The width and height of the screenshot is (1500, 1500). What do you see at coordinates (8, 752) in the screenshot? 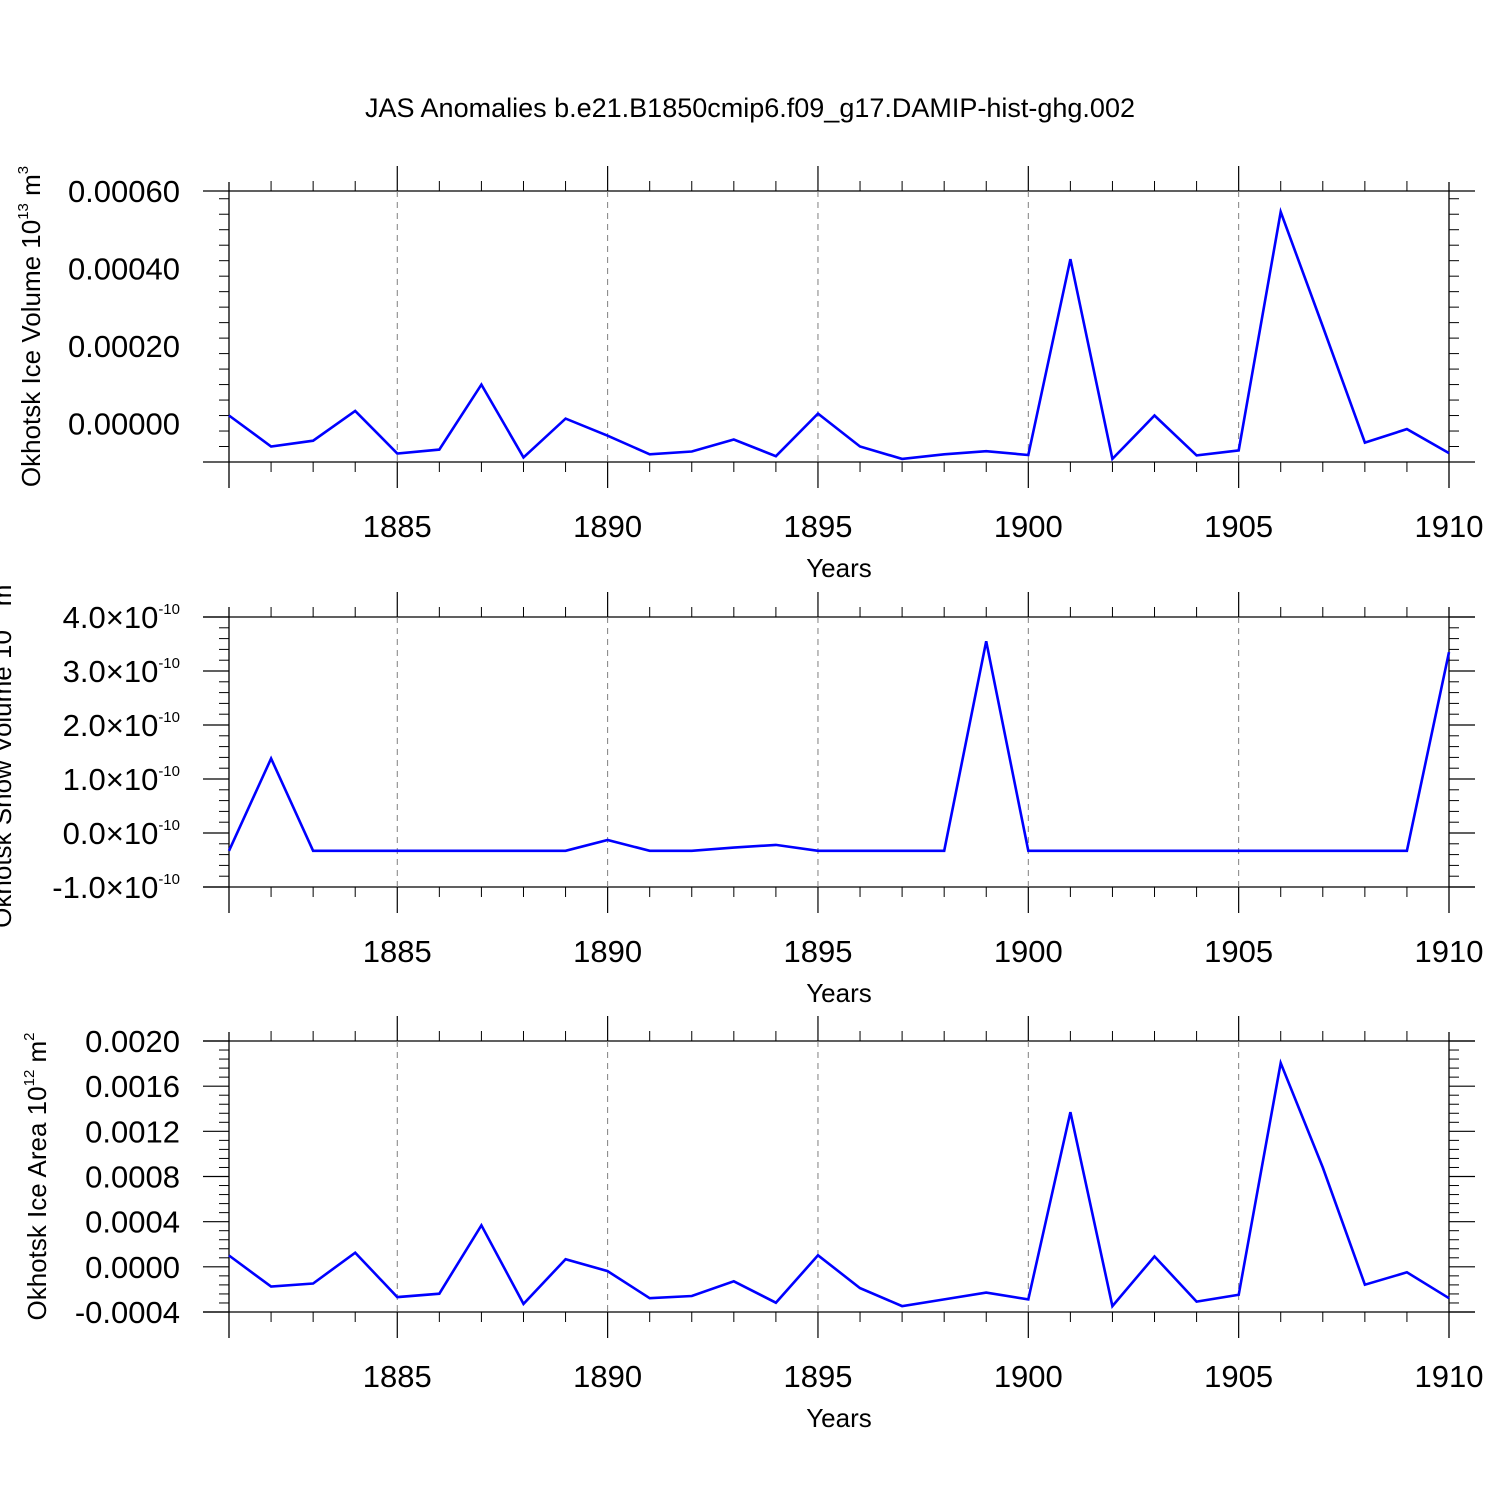
I see `y-axis-title: Okhotsk Snow Volume 1013 m3` at bounding box center [8, 752].